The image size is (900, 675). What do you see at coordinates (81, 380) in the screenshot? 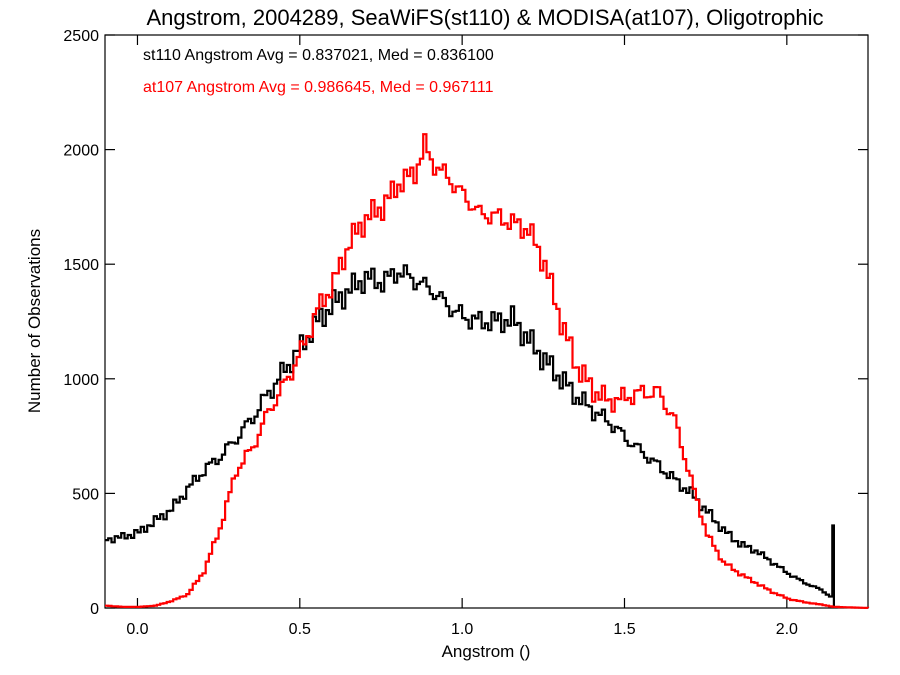
I see `y-tick-label: 1000` at bounding box center [81, 380].